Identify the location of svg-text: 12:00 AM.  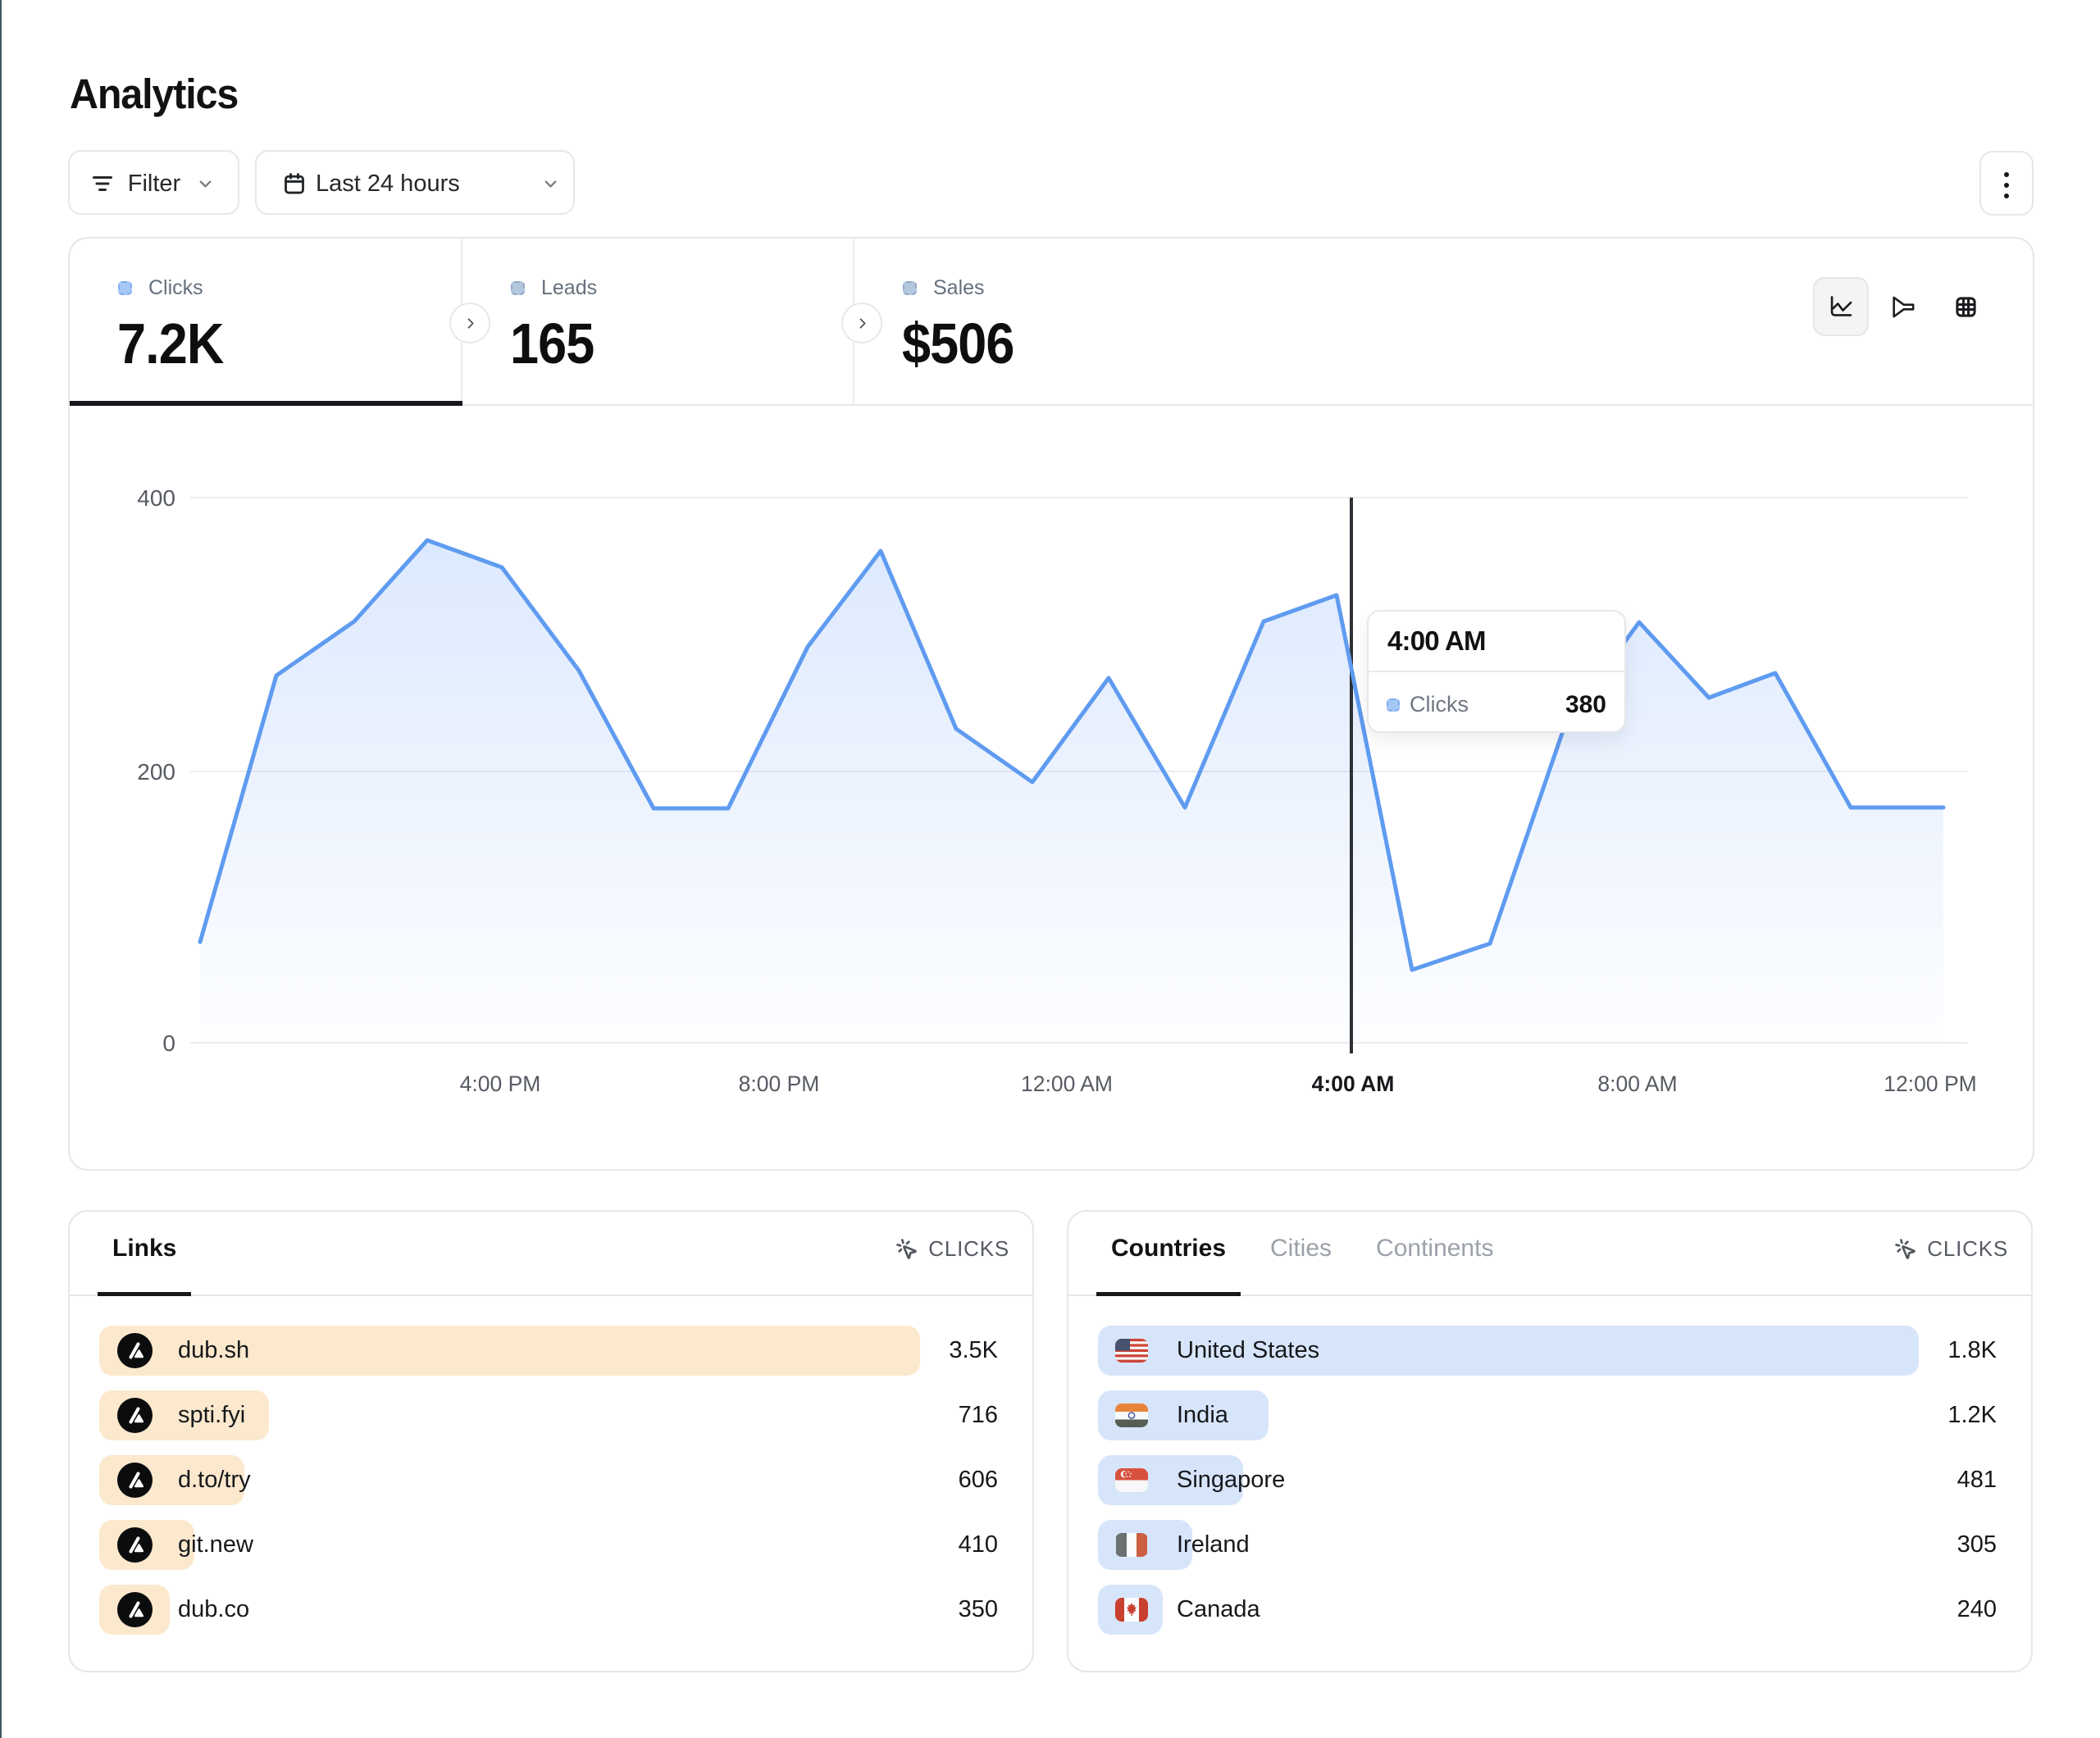
(1067, 1083).